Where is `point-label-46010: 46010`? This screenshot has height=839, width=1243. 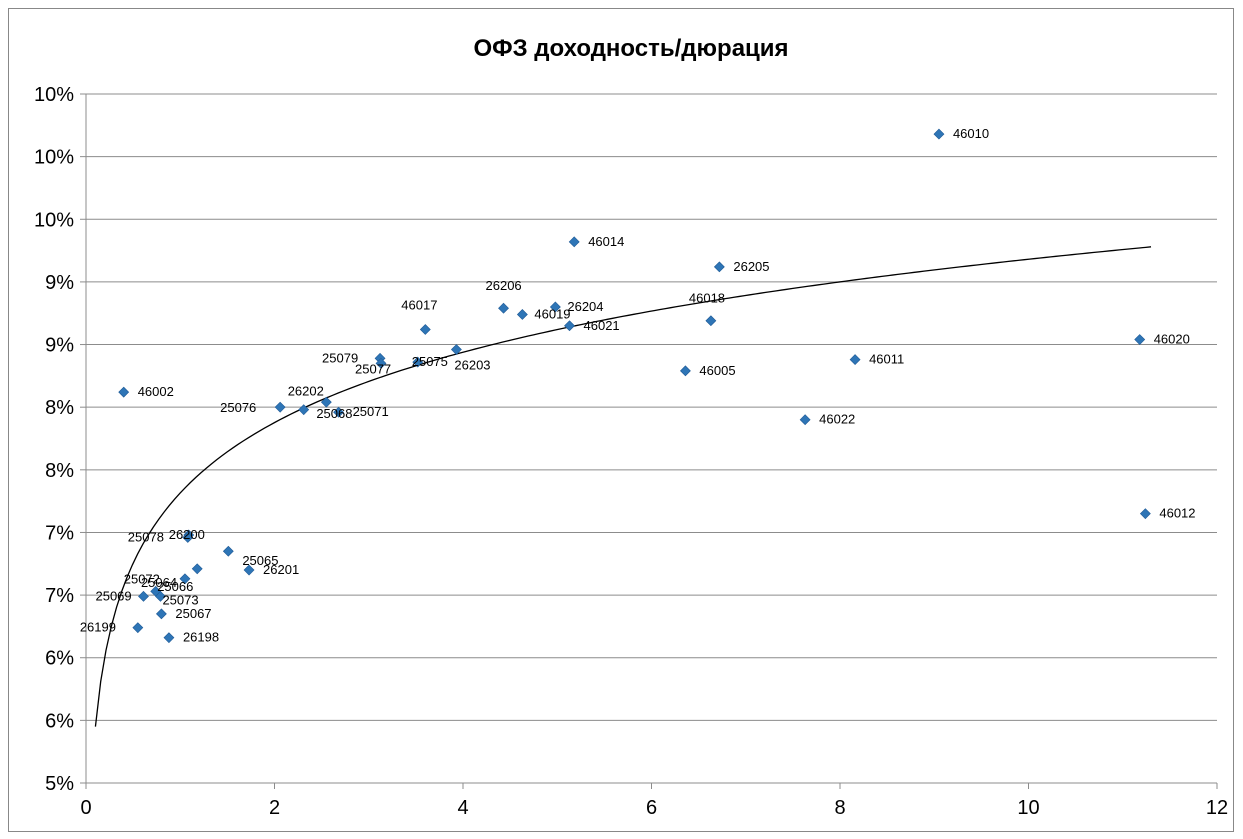
point-label-46010: 46010 is located at coordinates (971, 133).